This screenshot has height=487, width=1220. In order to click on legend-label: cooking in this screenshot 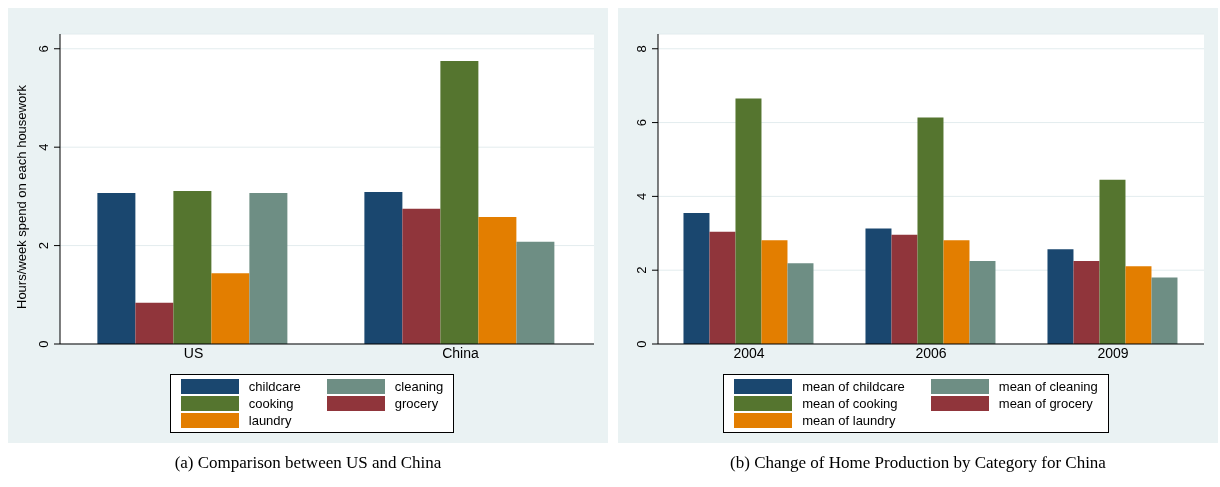, I will do `click(271, 403)`.